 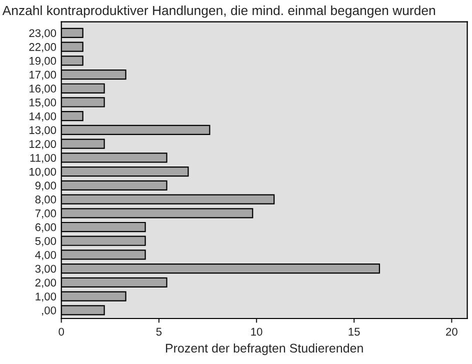 I want to click on y-tick-label: 15,00, so click(x=43, y=103).